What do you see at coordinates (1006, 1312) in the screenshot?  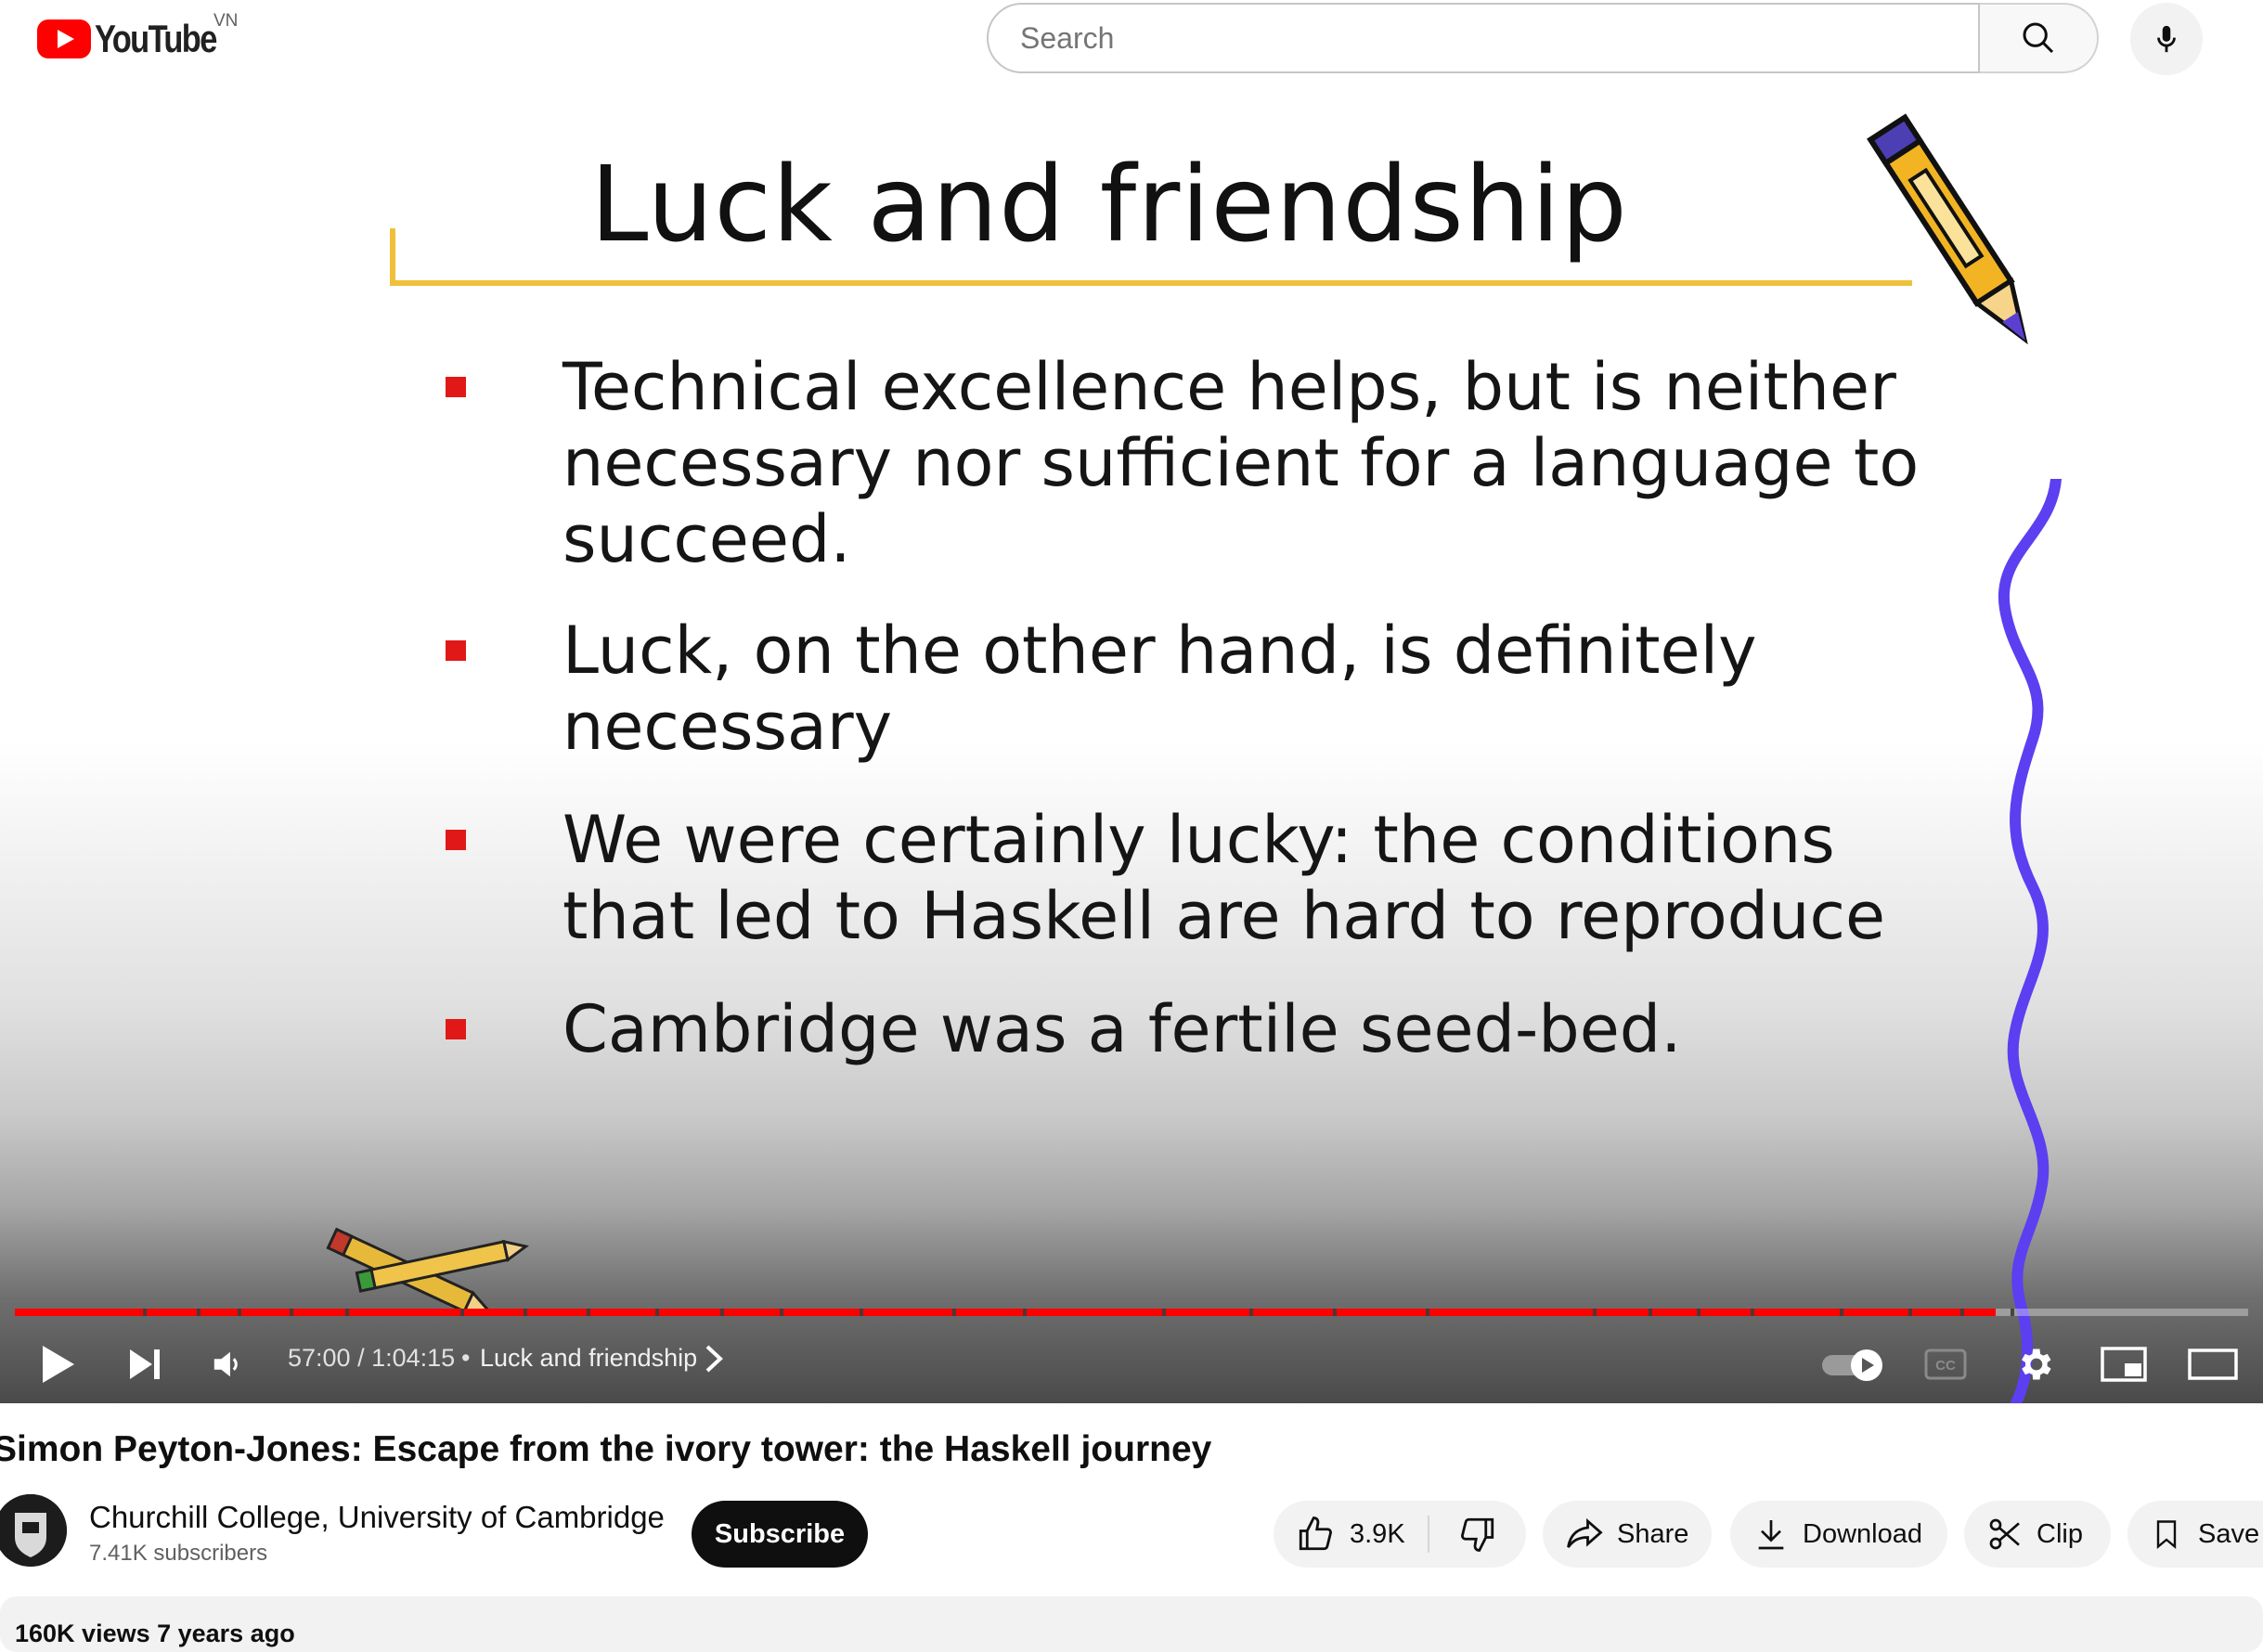 I see `progress-played` at bounding box center [1006, 1312].